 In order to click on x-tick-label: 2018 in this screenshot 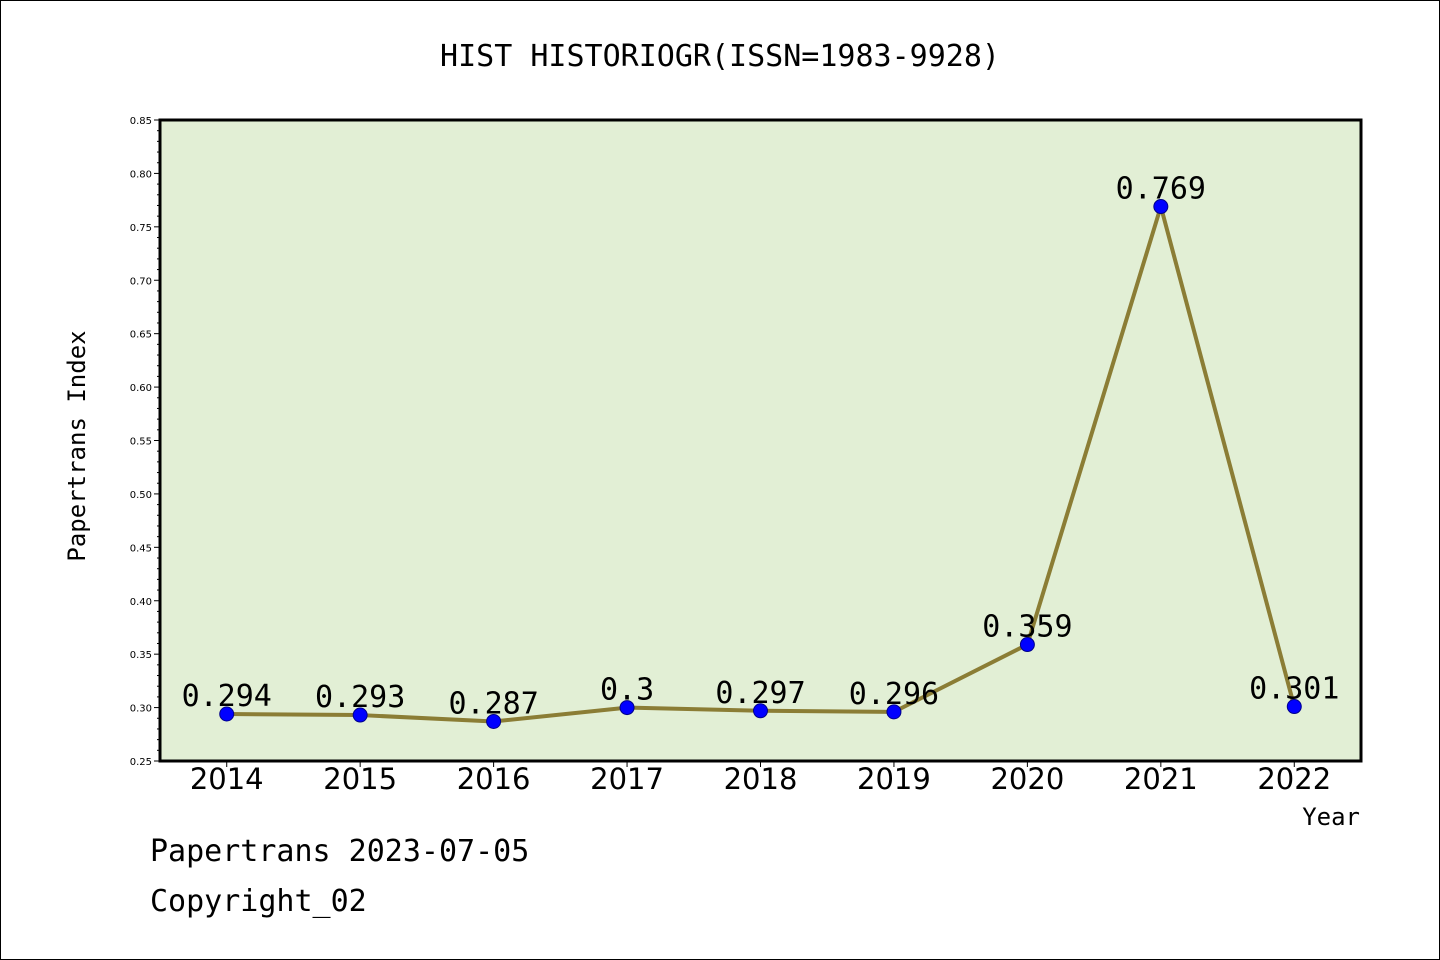, I will do `click(761, 779)`.